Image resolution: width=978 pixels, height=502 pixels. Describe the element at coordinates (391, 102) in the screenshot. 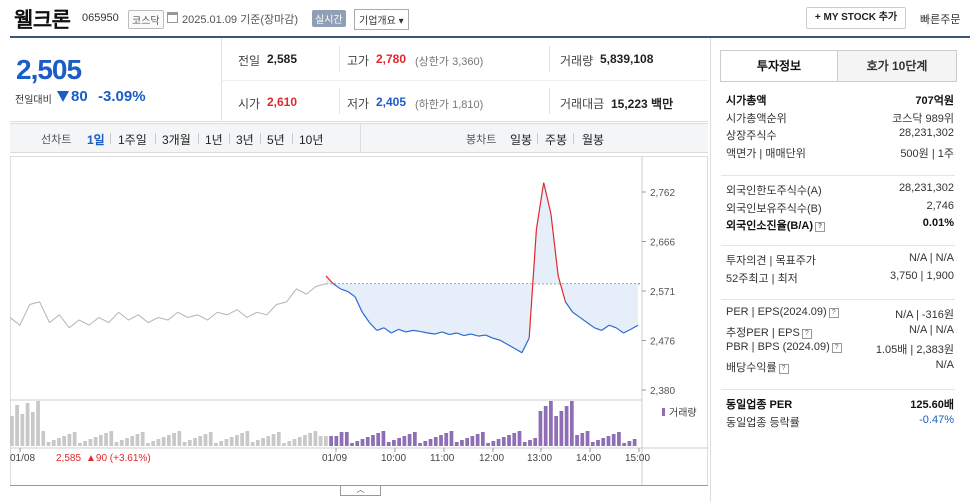

I see `low-value: 2,405` at that location.